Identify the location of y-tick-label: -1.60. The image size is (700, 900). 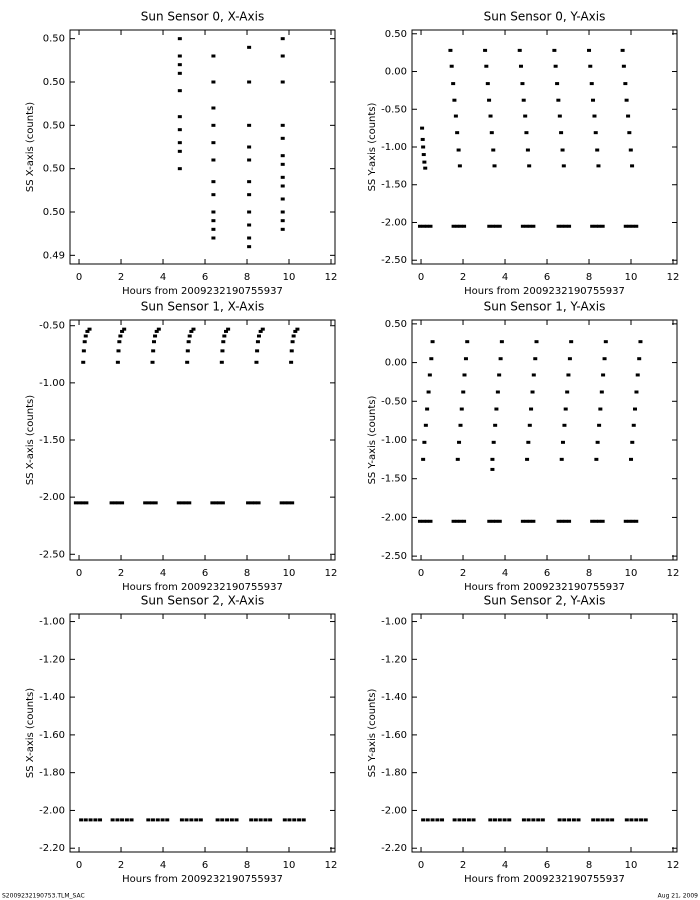
(394, 735).